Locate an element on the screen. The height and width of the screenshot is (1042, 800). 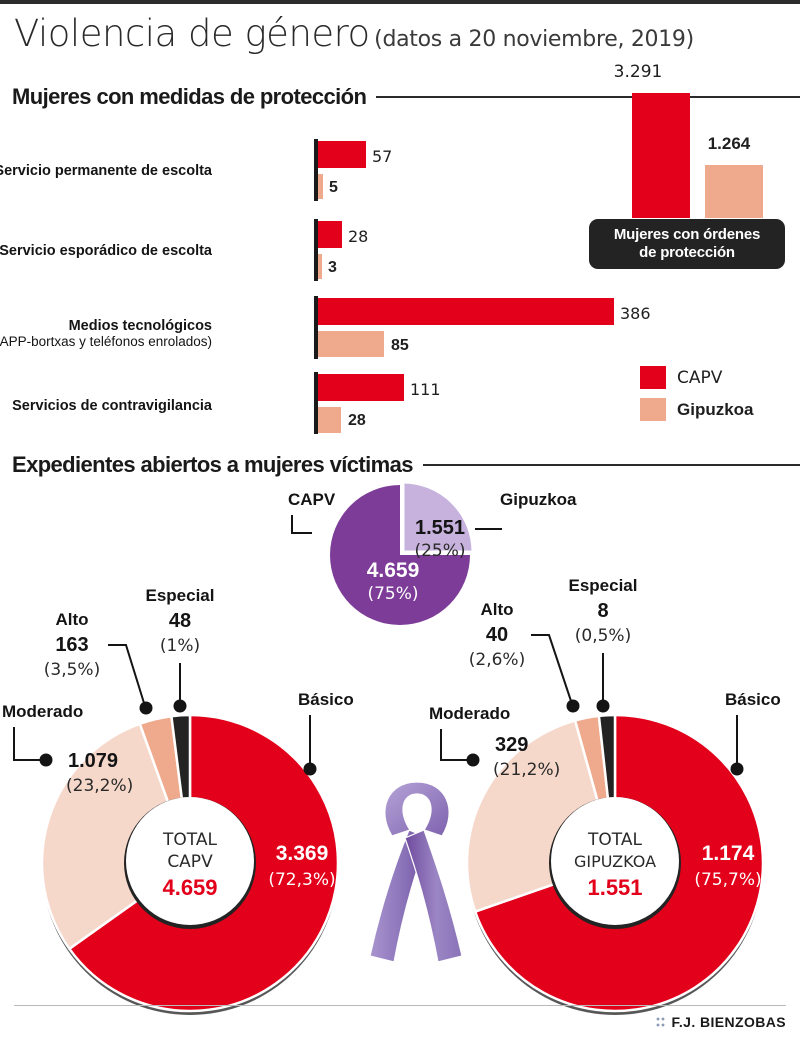
pie-label-capv: CAPV is located at coordinates (312, 499).